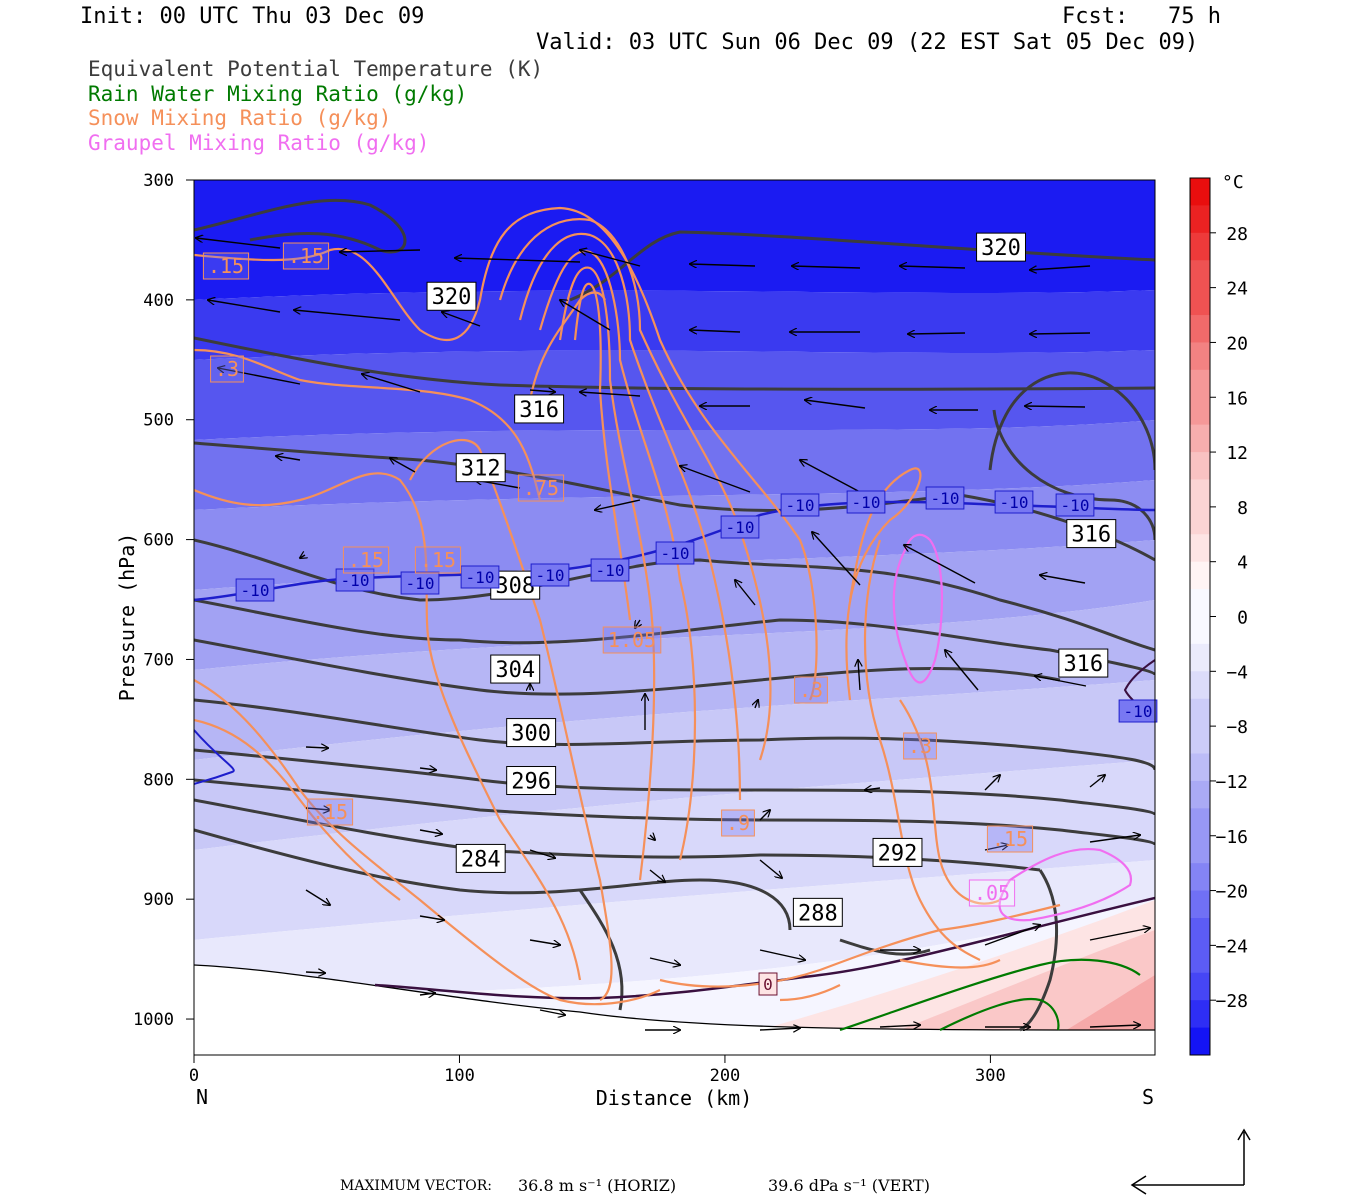 This screenshot has height=1200, width=1350. Describe the element at coordinates (158, 421) in the screenshot. I see `y-tick-label: 500` at that location.